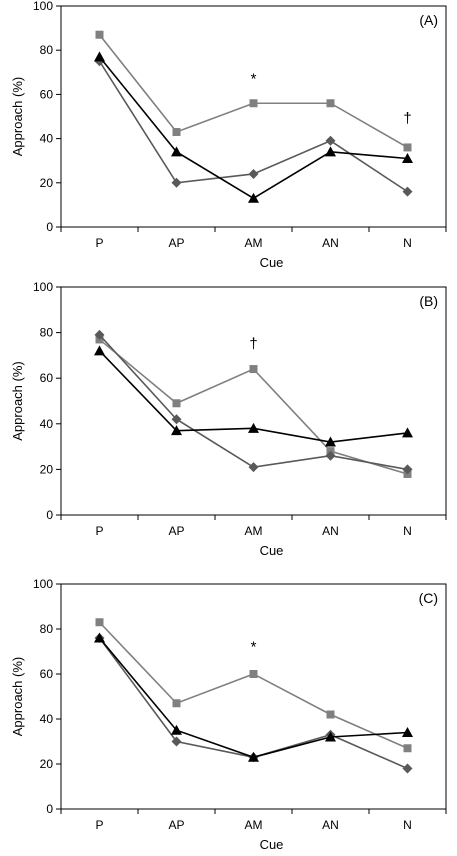  Describe the element at coordinates (428, 20) in the screenshot. I see `panel-label: (A)` at that location.